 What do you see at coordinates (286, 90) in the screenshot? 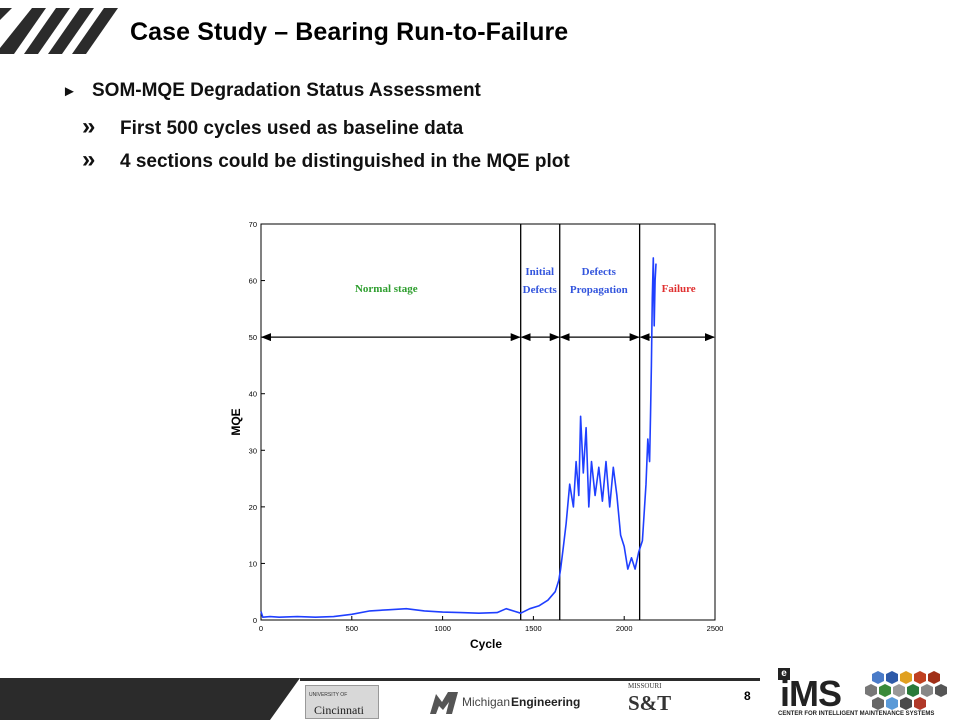
I see `bullet-text: SOM-MQE Degradation Status Assessment` at bounding box center [286, 90].